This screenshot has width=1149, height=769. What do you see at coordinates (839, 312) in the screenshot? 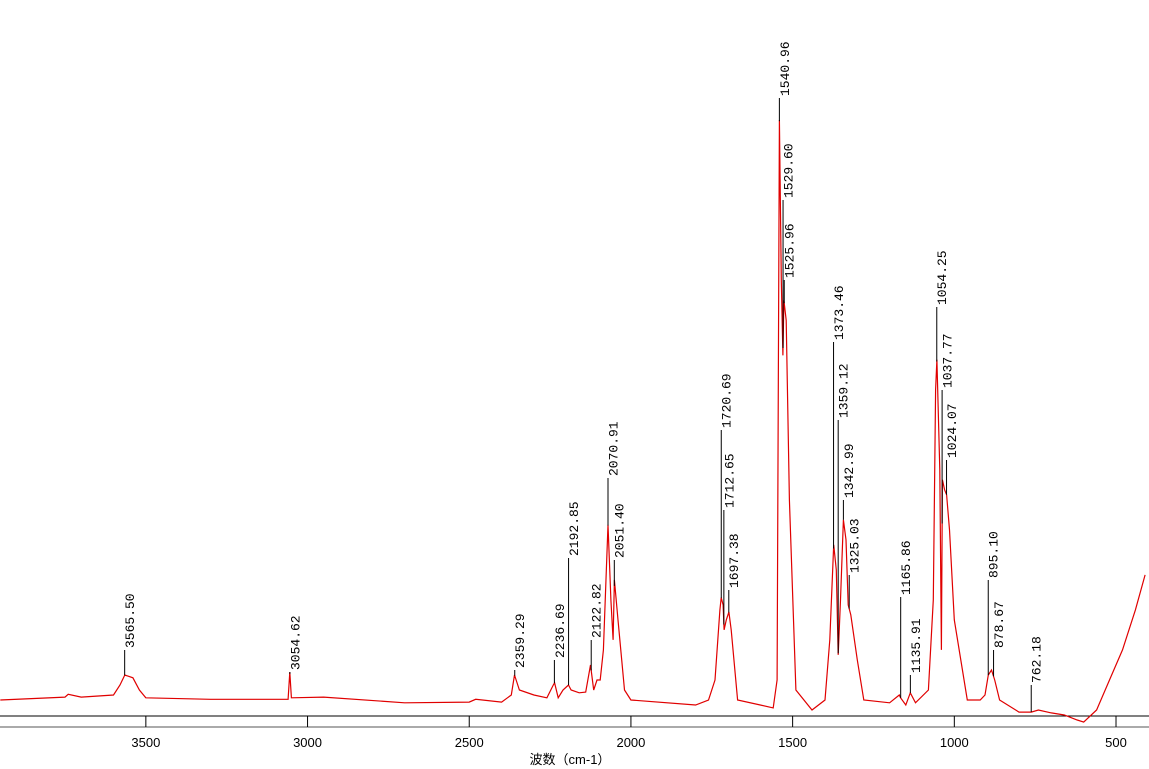
I see `peak-label: 1373.46` at bounding box center [839, 312].